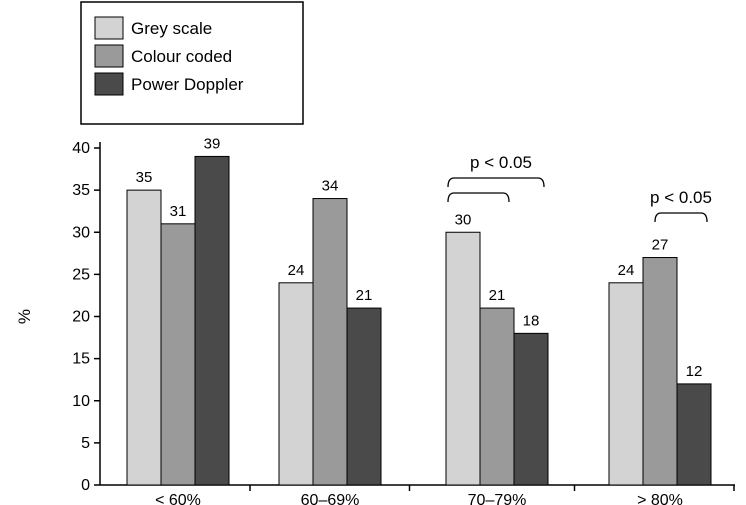 This screenshot has width=746, height=505. Describe the element at coordinates (330, 186) in the screenshot. I see `data-label: 34` at that location.